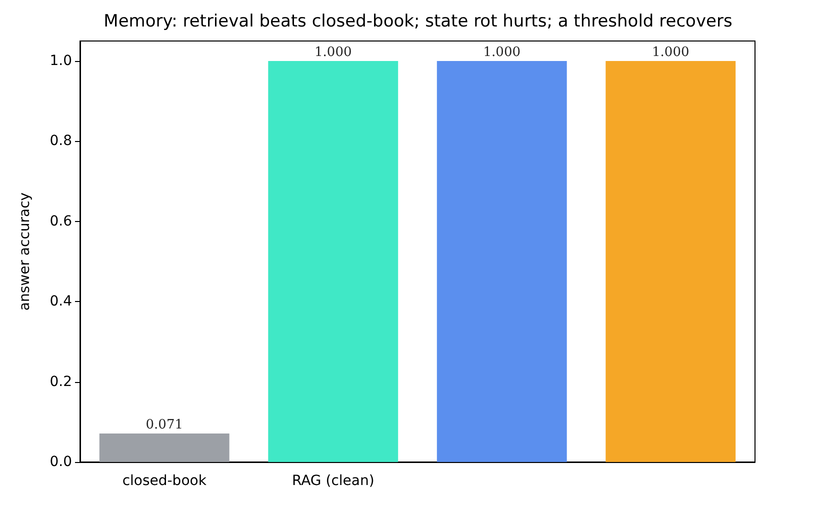  What do you see at coordinates (61, 302) in the screenshot?
I see `y-tick-label: 0.4` at bounding box center [61, 302].